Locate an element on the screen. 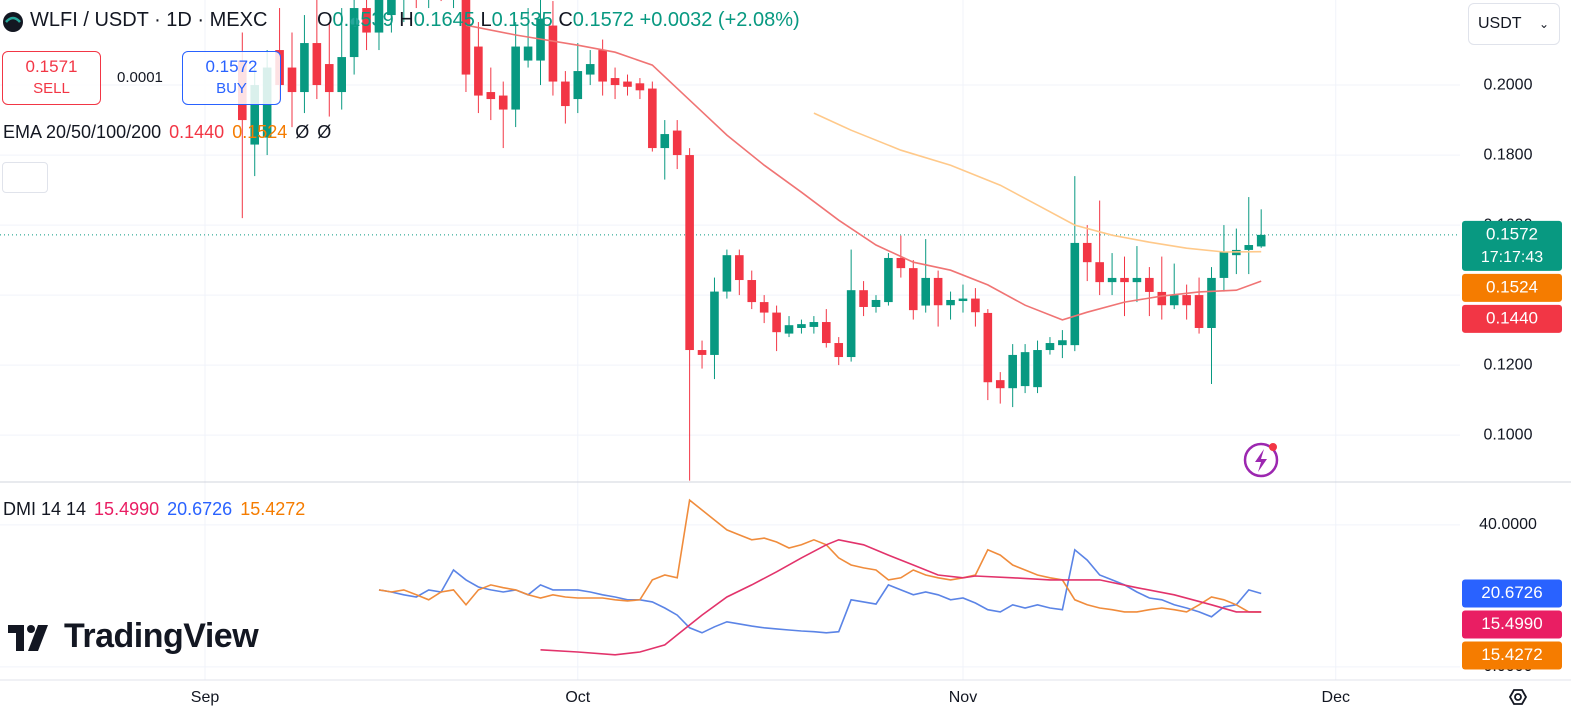 The width and height of the screenshot is (1571, 716). ohlc-key: C is located at coordinates (565, 20).